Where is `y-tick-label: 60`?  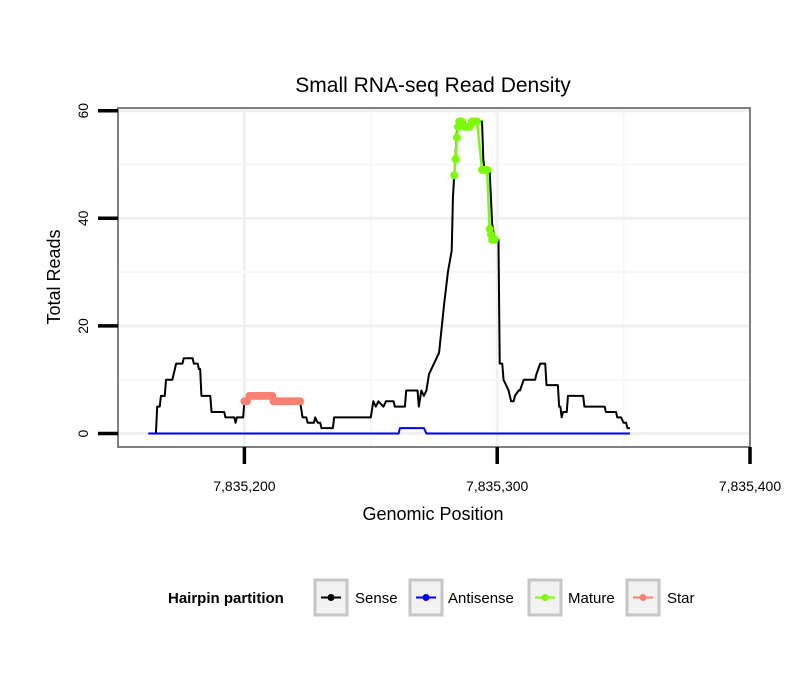 y-tick-label: 60 is located at coordinates (83, 111).